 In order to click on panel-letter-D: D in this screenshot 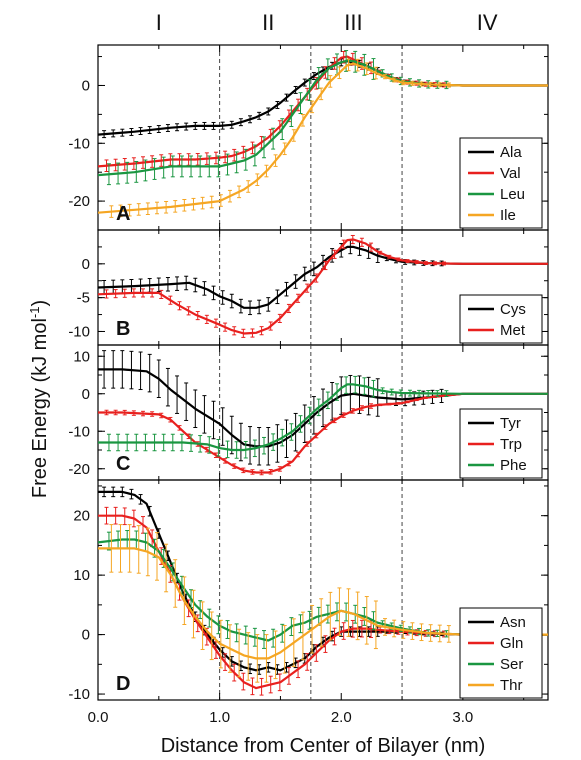, I will do `click(123, 684)`.